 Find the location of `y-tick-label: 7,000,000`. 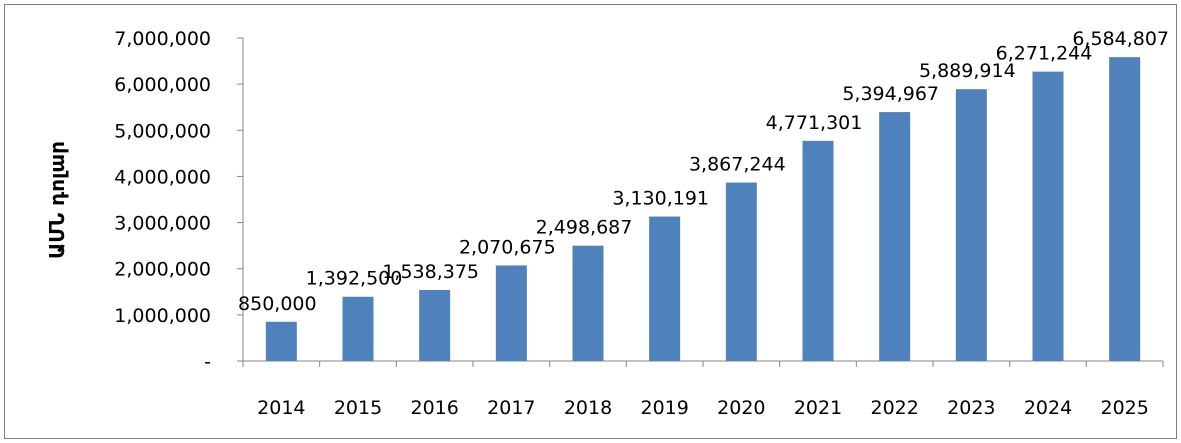

y-tick-label: 7,000,000 is located at coordinates (162, 39).